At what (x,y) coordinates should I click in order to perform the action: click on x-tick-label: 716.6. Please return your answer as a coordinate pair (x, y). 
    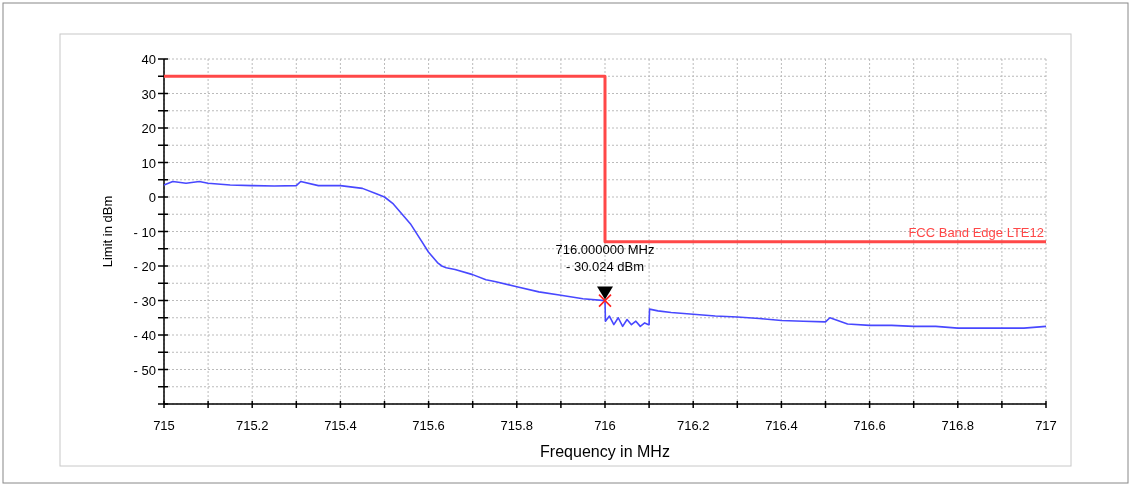
    Looking at the image, I should click on (869, 425).